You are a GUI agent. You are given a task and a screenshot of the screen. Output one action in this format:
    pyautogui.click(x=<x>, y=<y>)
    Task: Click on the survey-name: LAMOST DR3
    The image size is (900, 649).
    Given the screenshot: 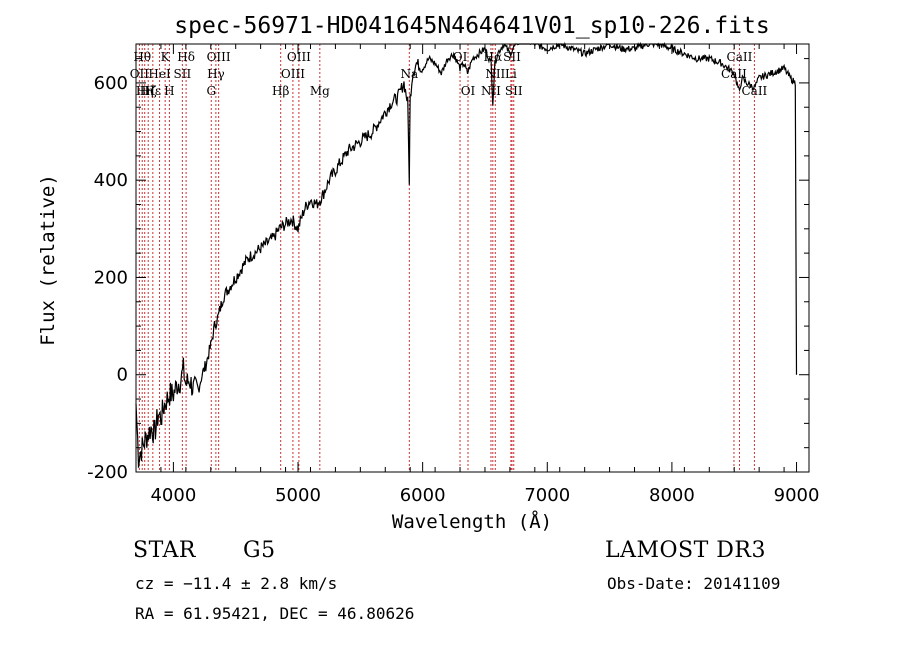 What is the action you would take?
    pyautogui.click(x=685, y=550)
    